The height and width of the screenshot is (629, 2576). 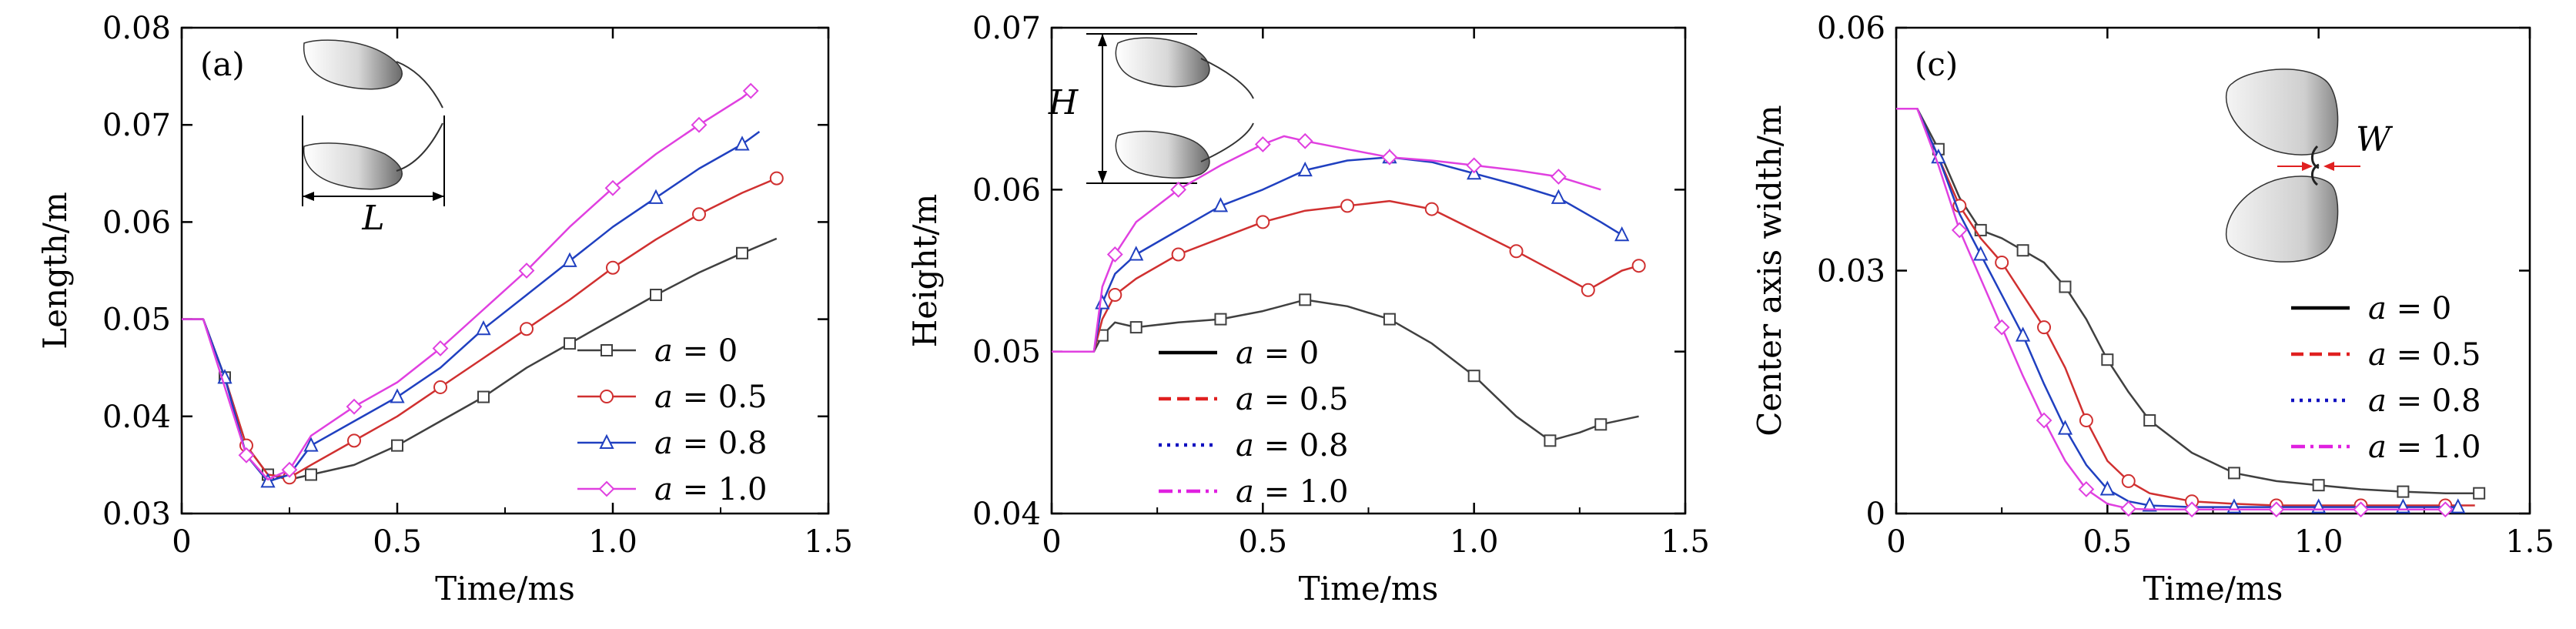 I want to click on x-tick-label: 1.0, so click(x=1474, y=542).